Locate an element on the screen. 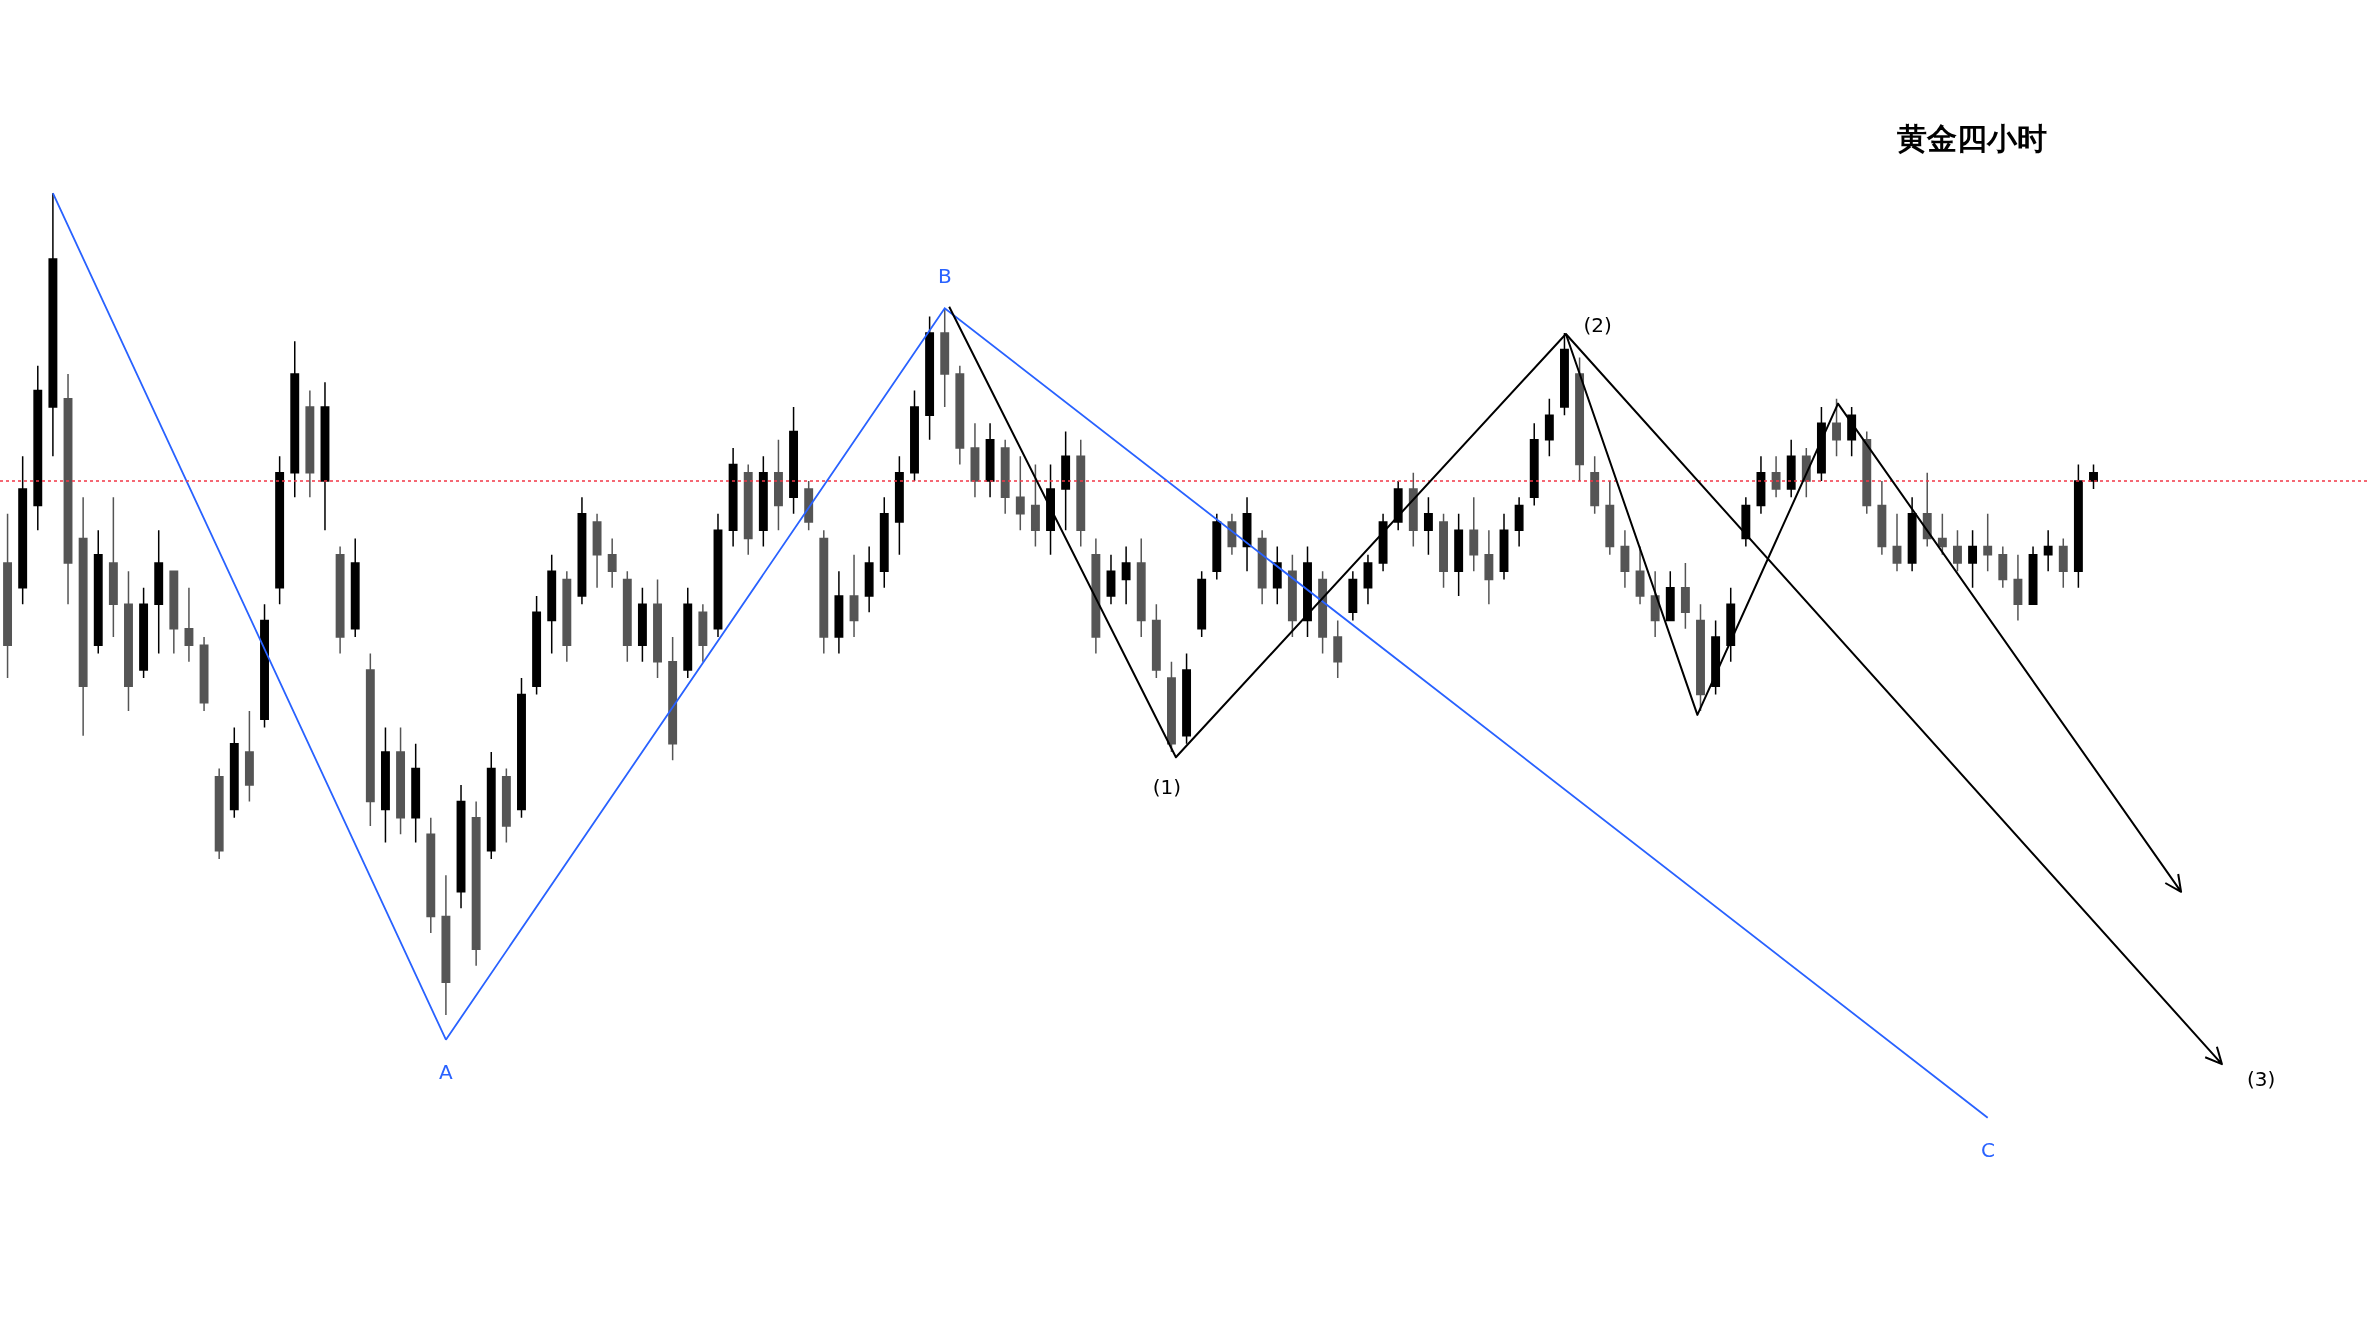 The width and height of the screenshot is (2370, 1336). text: (3) is located at coordinates (2261, 1079).